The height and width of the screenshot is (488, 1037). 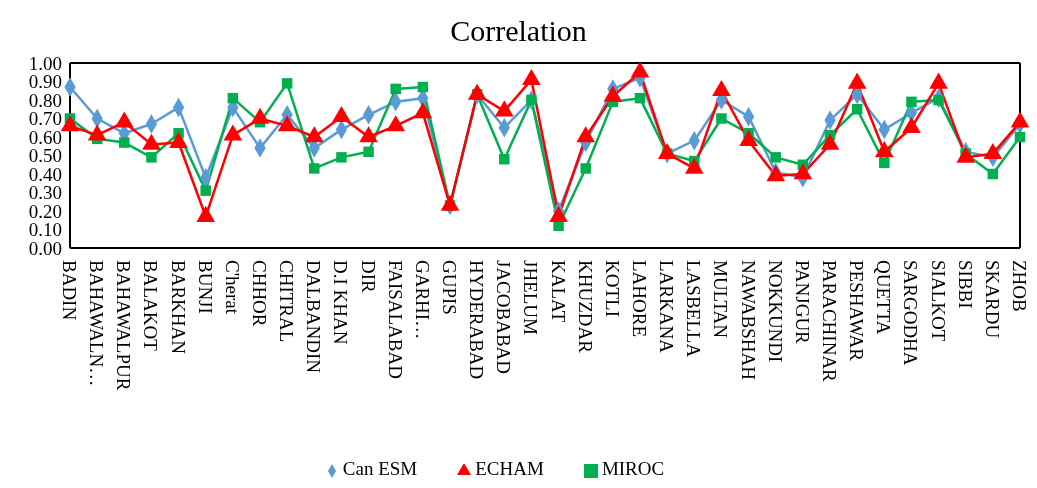 What do you see at coordinates (992, 299) in the screenshot?
I see `x-tick-label: SKARDU` at bounding box center [992, 299].